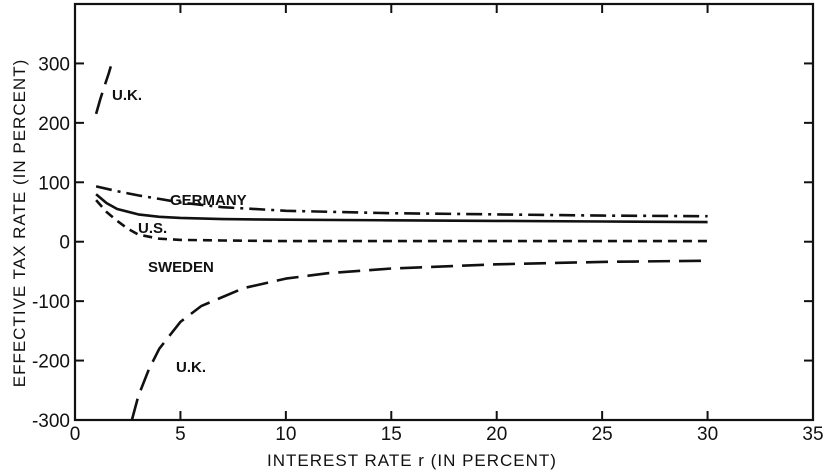  What do you see at coordinates (181, 267) in the screenshot?
I see `series-label-sweden: SWEDEN` at bounding box center [181, 267].